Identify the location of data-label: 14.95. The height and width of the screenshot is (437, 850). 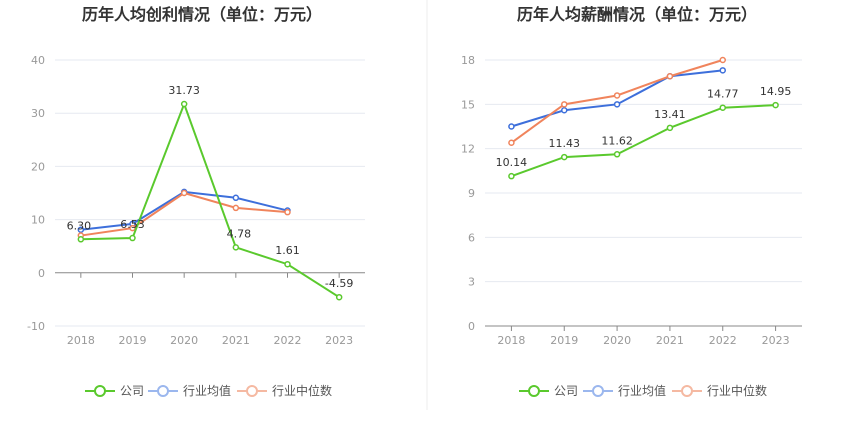
(776, 91).